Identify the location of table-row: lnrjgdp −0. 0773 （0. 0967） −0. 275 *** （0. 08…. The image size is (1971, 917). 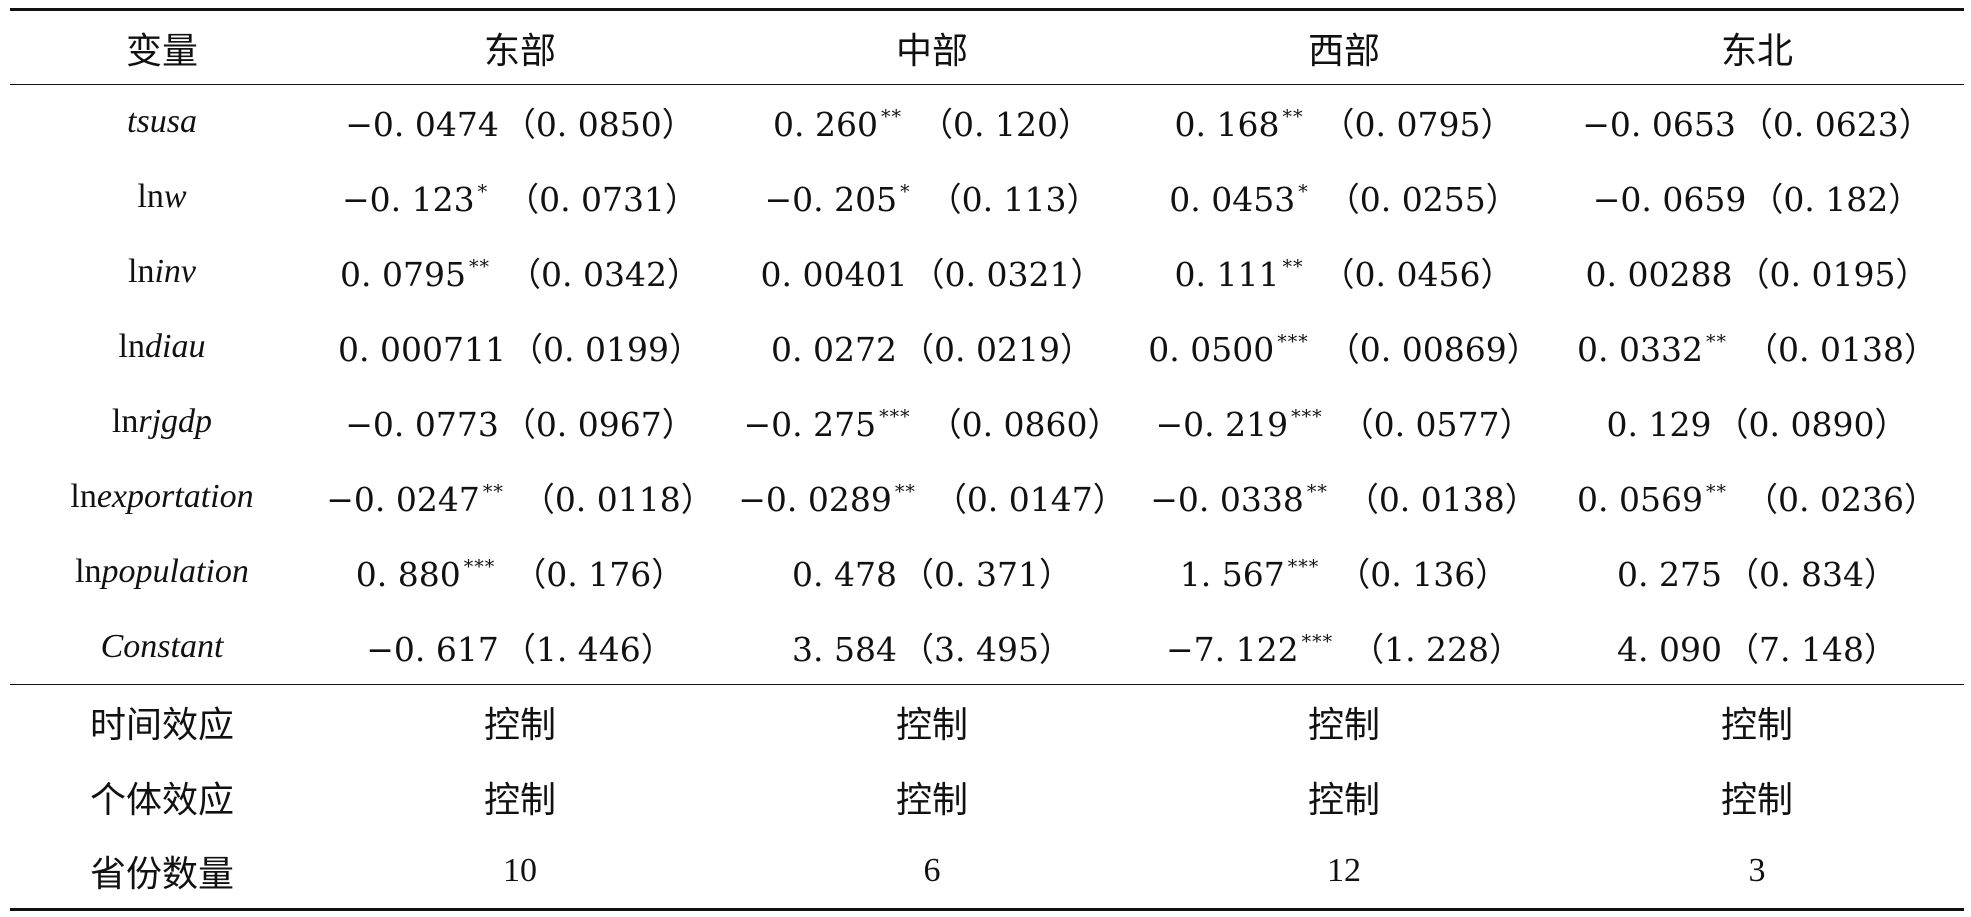
(987, 422).